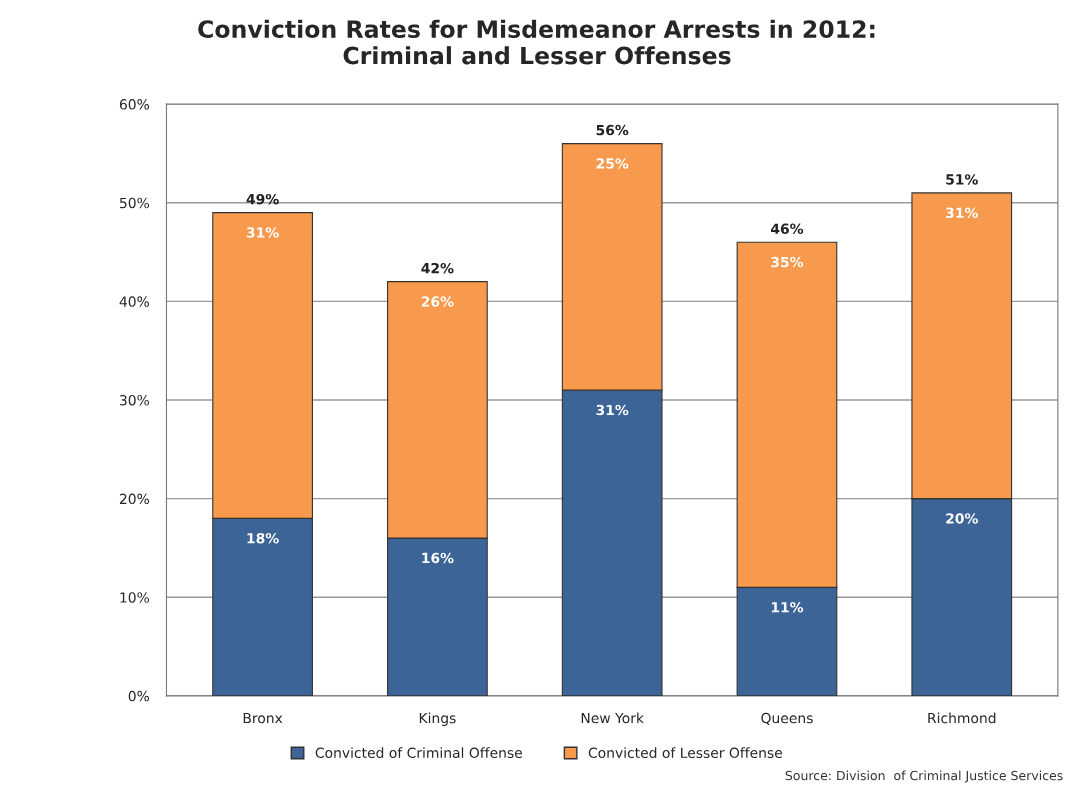 Image resolution: width=1074 pixels, height=789 pixels. What do you see at coordinates (437, 301) in the screenshot?
I see `data-label: 26%` at bounding box center [437, 301].